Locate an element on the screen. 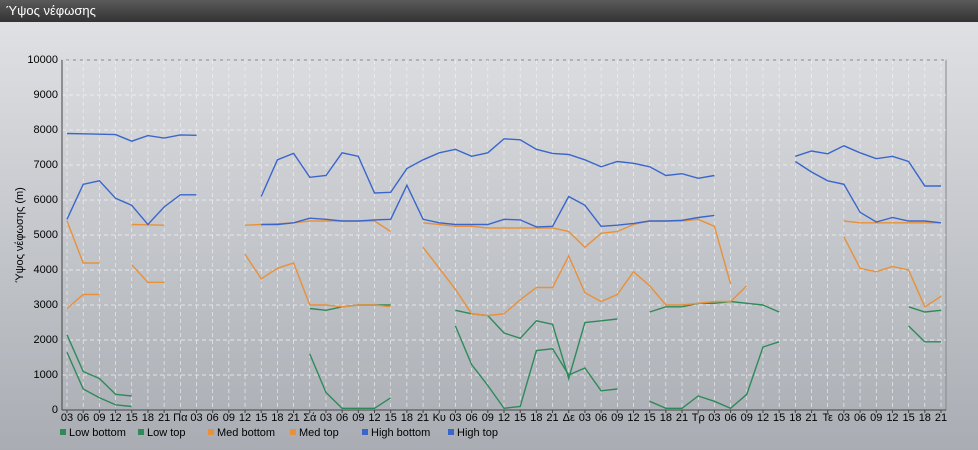  y-tick-label: 6000 is located at coordinates (46, 200).